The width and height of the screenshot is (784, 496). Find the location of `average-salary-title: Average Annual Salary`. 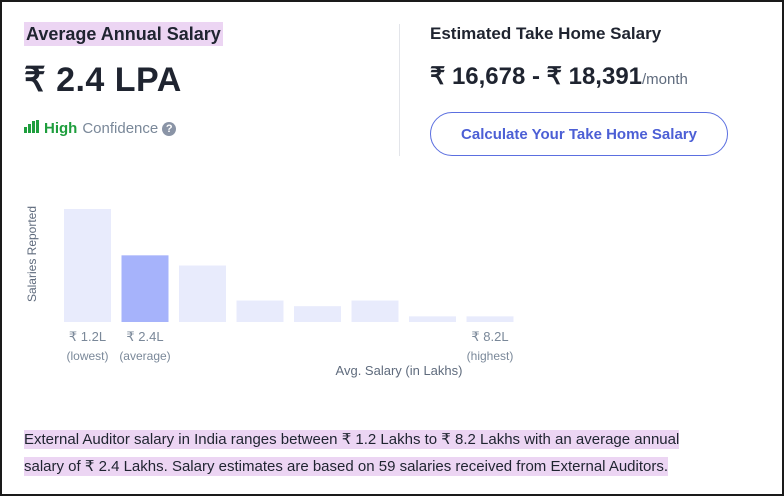

average-salary-title: Average Annual Salary is located at coordinates (123, 34).